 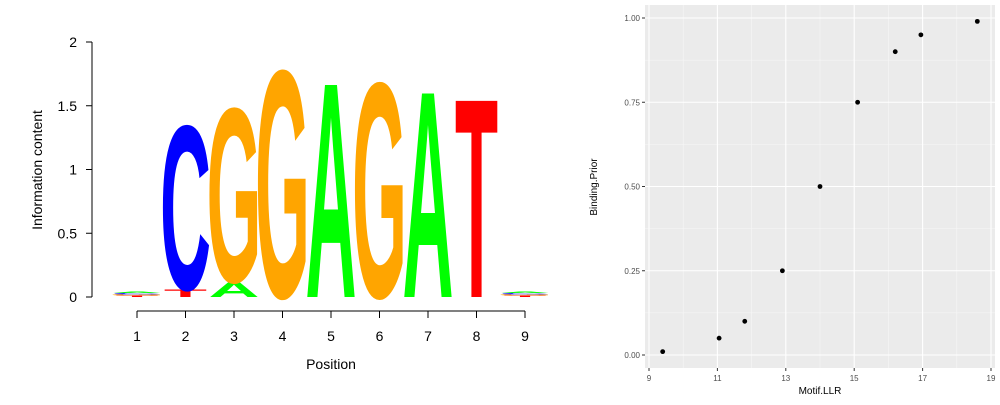 I want to click on logo-x-tick-label: 3, so click(x=234, y=336).